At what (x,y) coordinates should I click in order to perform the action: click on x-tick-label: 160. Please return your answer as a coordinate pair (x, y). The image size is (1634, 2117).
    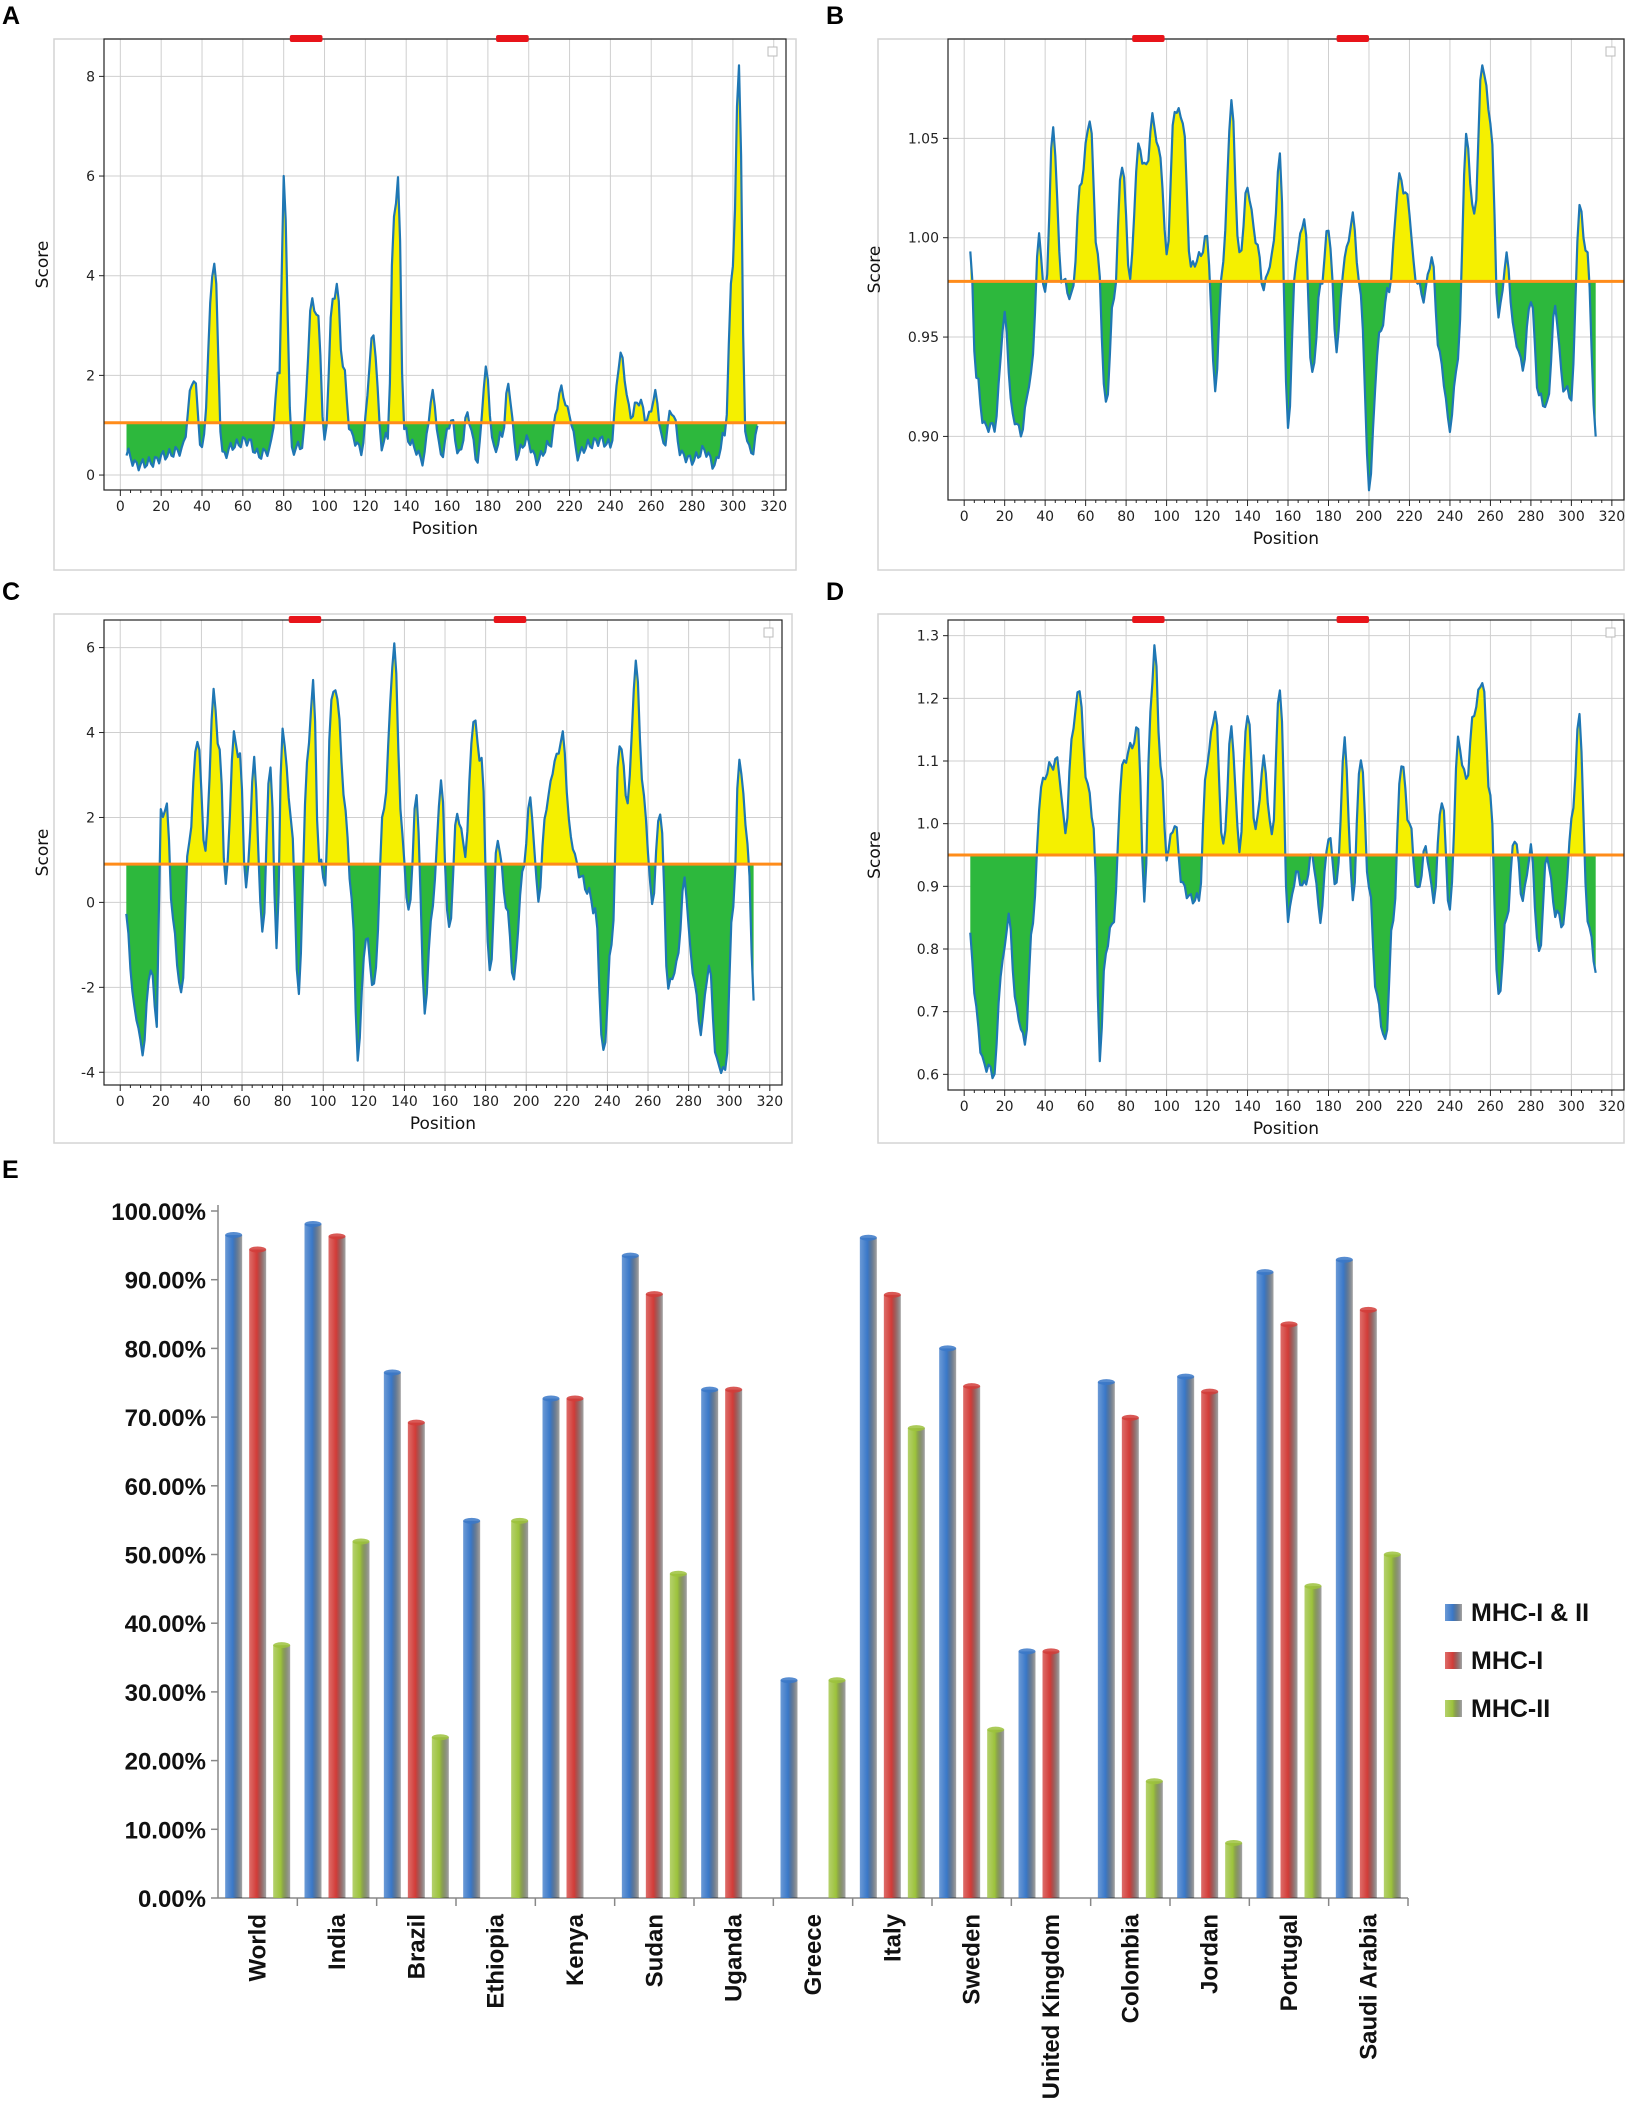
    Looking at the image, I should click on (1288, 517).